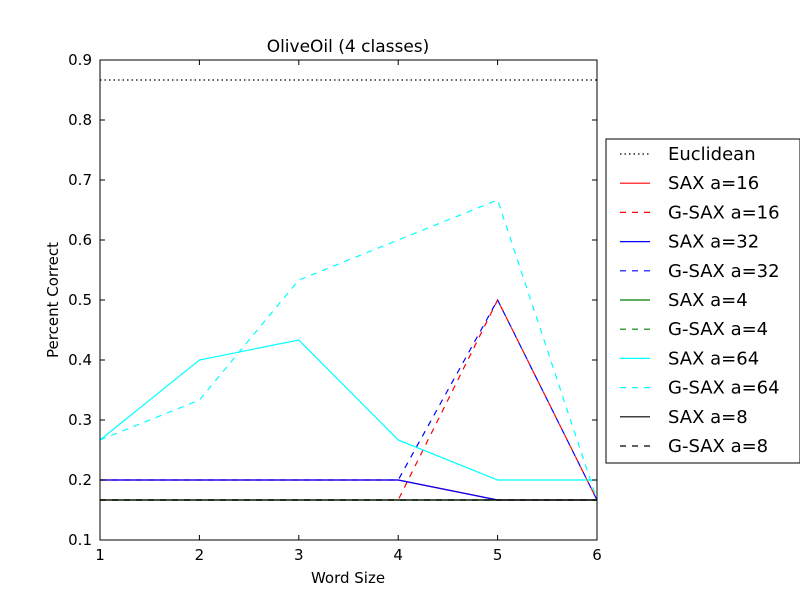 This screenshot has height=600, width=800. I want to click on legend-label-euclidean: Euclidean, so click(712, 154).